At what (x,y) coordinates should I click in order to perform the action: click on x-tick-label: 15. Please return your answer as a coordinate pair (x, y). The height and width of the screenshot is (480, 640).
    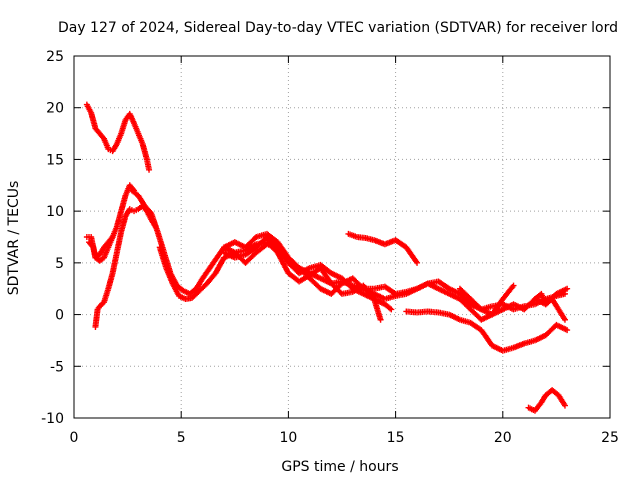
    Looking at the image, I should click on (396, 438).